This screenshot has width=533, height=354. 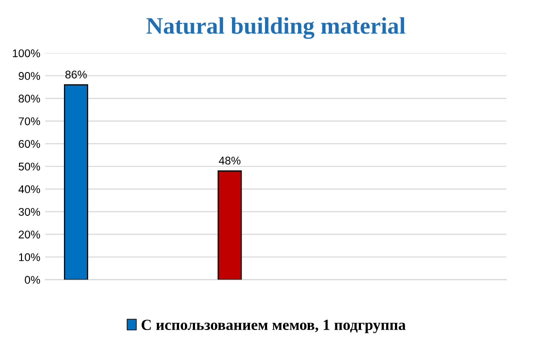 I want to click on y-tick-label: 10%, so click(x=29, y=257).